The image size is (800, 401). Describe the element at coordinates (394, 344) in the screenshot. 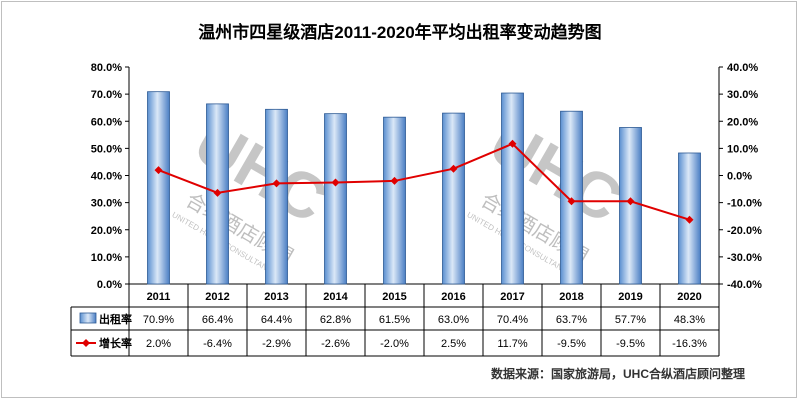

I see `growth-value-cell: -2.0%` at that location.